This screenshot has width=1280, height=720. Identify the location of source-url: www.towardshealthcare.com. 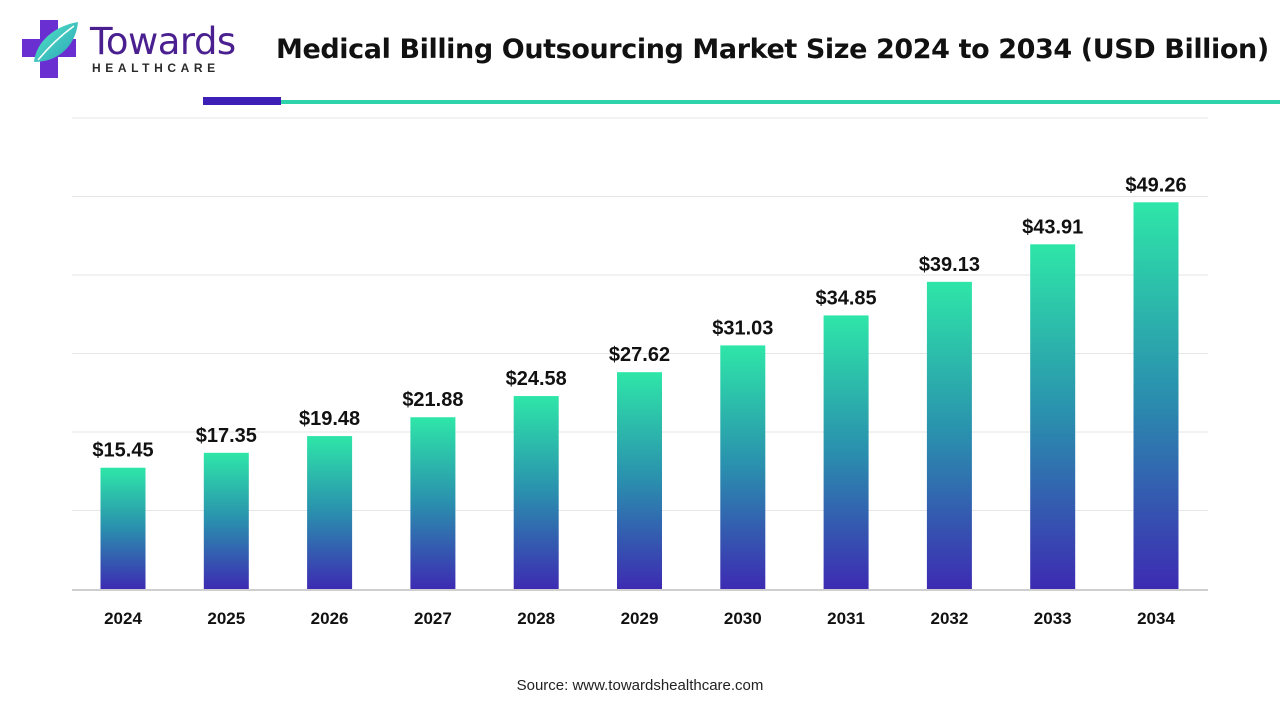
(668, 685).